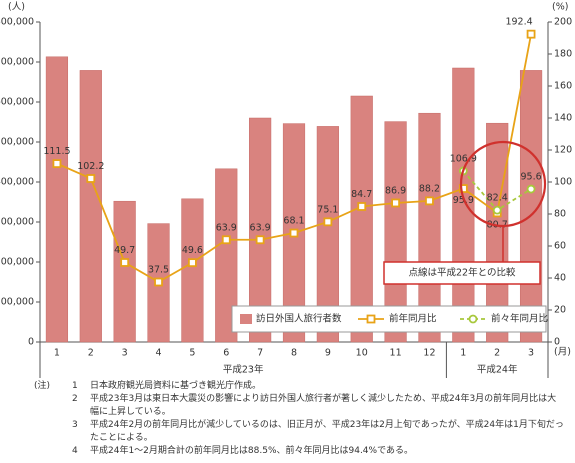 The width and height of the screenshot is (575, 463). I want to click on group-label: 平成24年, so click(497, 370).